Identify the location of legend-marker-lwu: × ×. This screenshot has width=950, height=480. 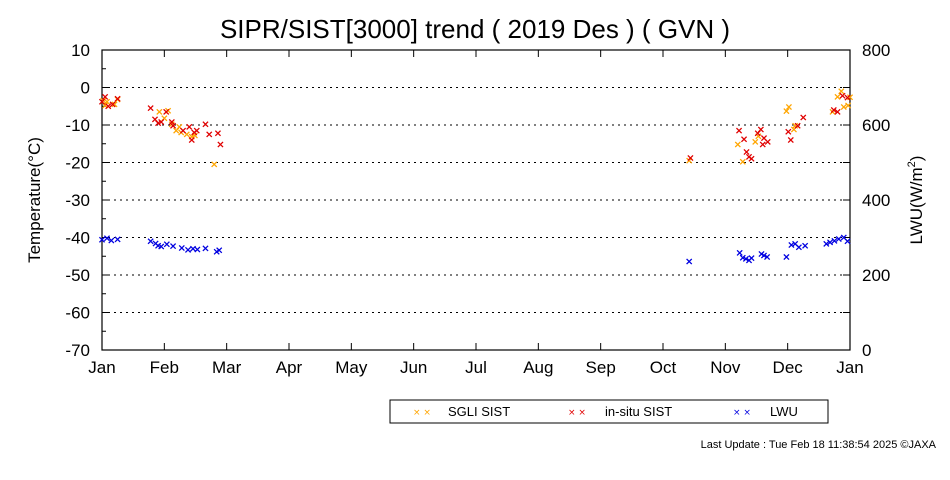
(742, 413).